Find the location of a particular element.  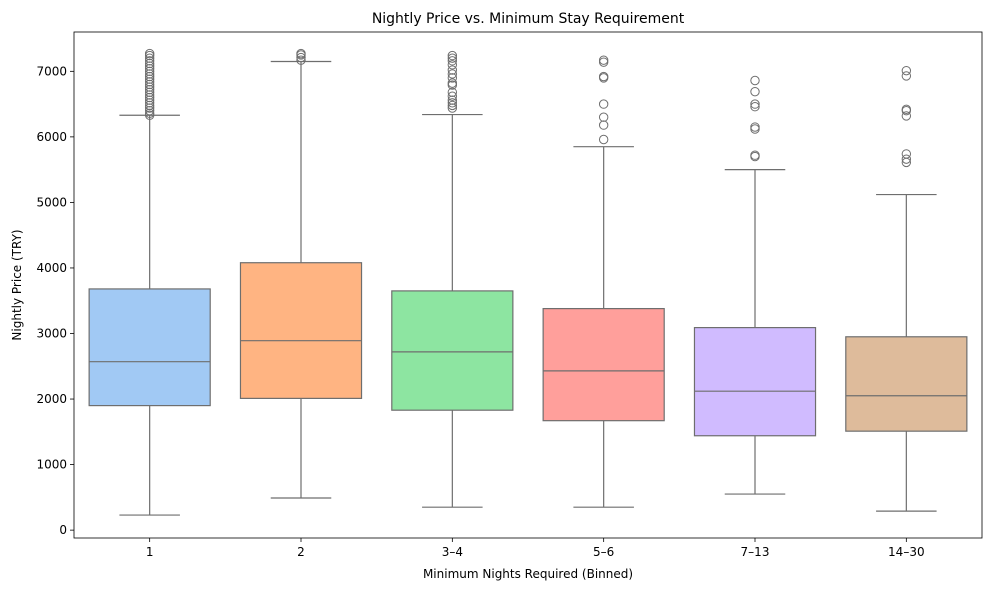

y-tick-label: 2000 is located at coordinates (51, 399).